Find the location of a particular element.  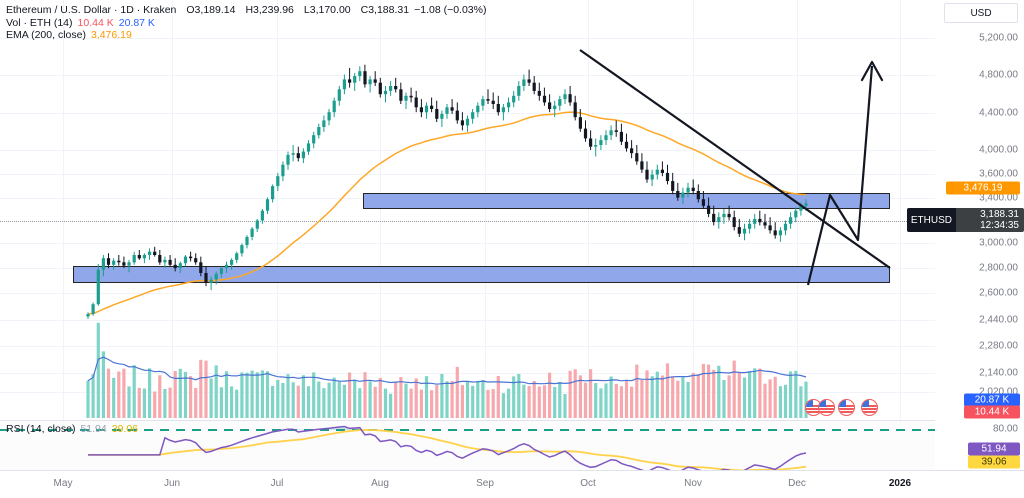

rsi-ma-value: 39.06 is located at coordinates (125, 429).